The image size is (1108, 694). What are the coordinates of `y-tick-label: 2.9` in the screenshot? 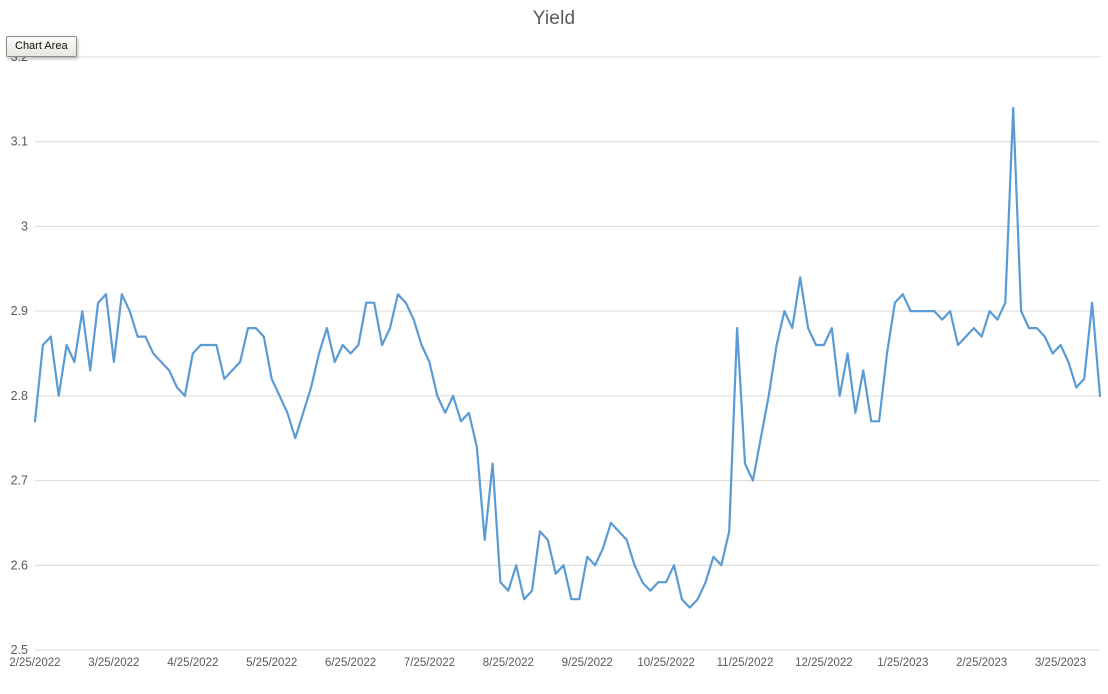 It's located at (19, 311).